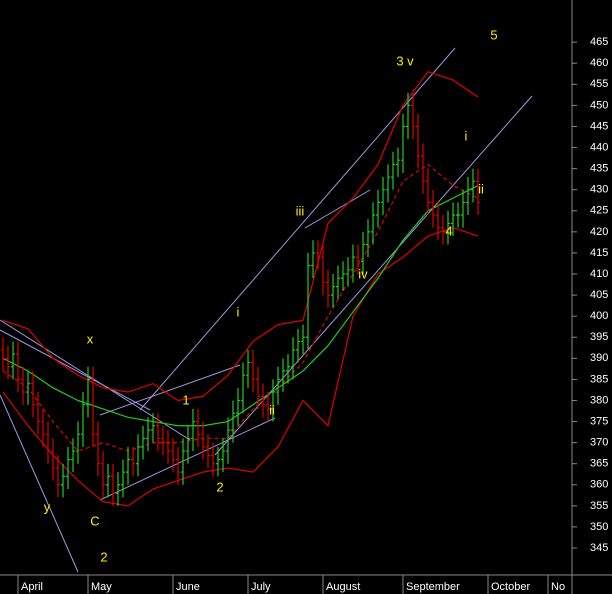  Describe the element at coordinates (599, 274) in the screenshot. I see `y-tick-label: 410` at that location.